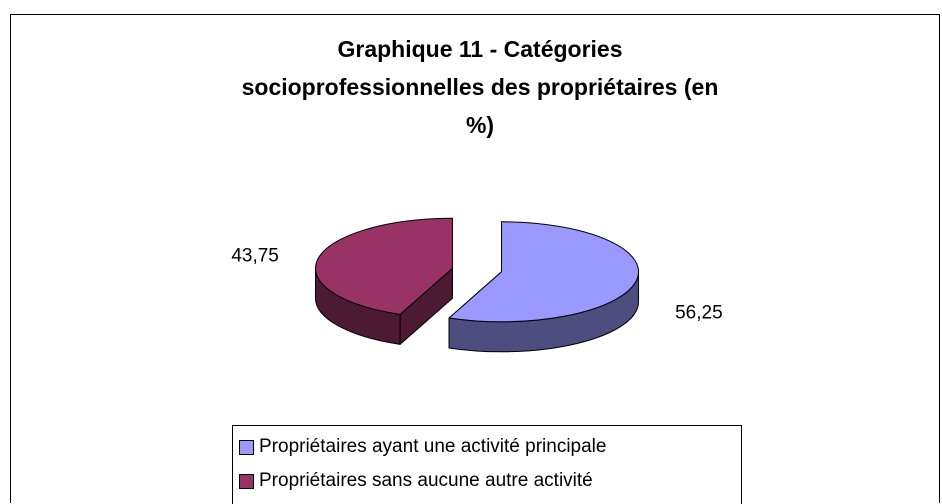 This screenshot has width=942, height=504. Describe the element at coordinates (255, 256) in the screenshot. I see `data-label: 43,75` at that location.